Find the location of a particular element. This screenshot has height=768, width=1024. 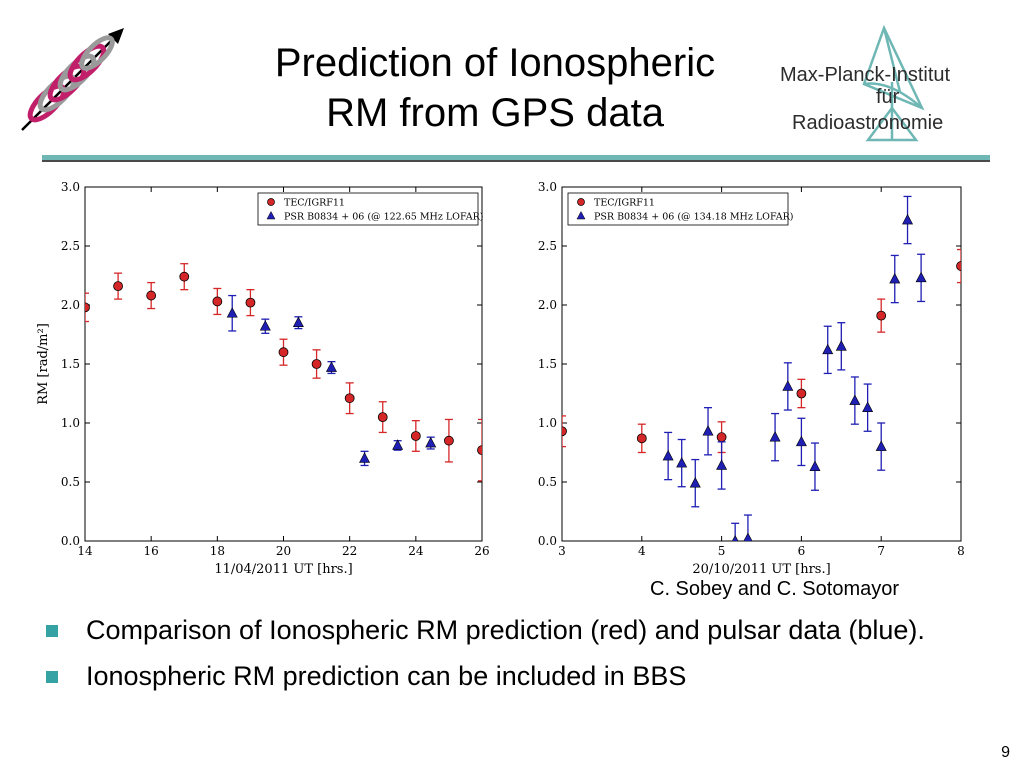

x-tick-label: 8 is located at coordinates (961, 551).